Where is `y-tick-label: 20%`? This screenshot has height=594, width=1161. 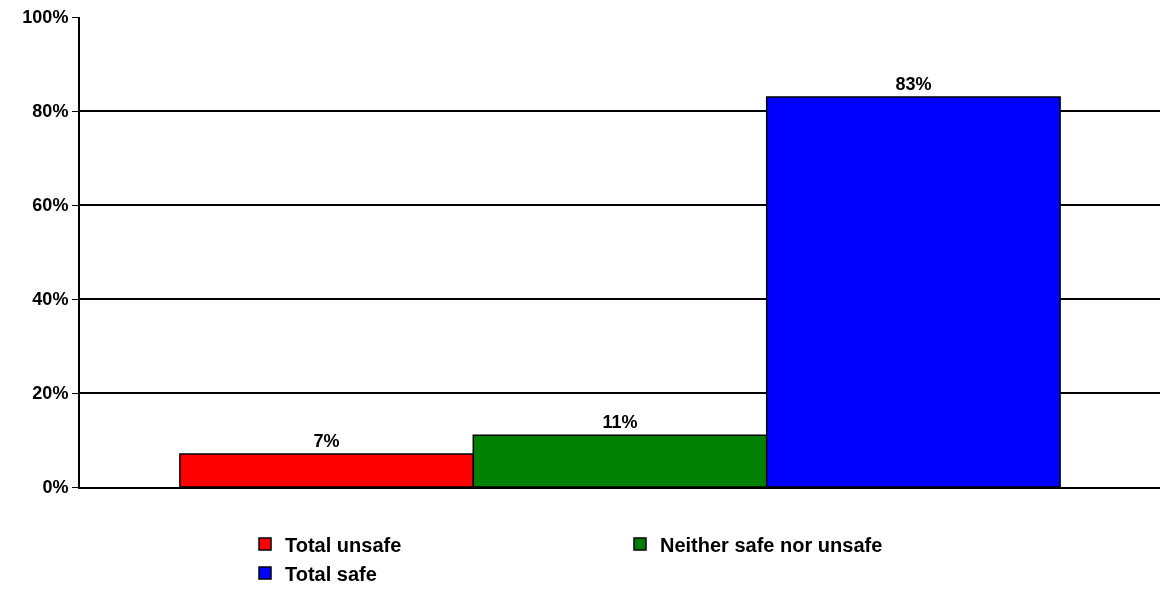
y-tick-label: 20% is located at coordinates (50, 393).